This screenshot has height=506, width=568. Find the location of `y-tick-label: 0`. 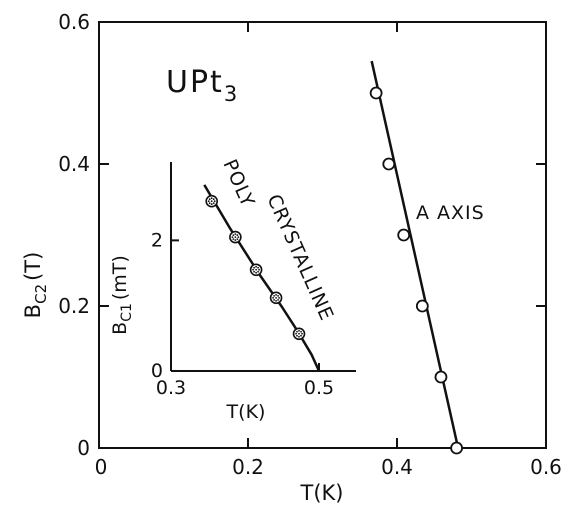

y-tick-label: 0 is located at coordinates (83, 448).